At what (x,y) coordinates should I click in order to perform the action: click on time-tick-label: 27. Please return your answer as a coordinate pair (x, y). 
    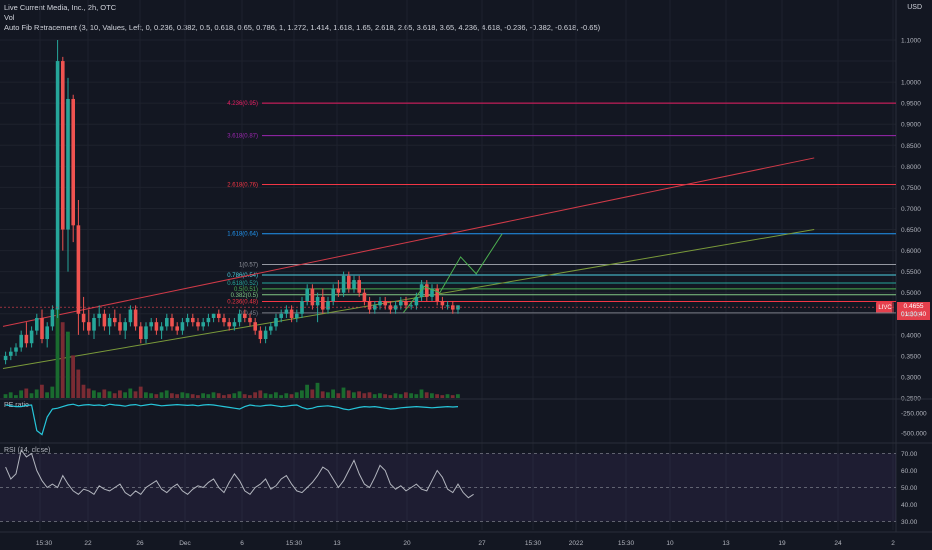
    Looking at the image, I should click on (482, 543).